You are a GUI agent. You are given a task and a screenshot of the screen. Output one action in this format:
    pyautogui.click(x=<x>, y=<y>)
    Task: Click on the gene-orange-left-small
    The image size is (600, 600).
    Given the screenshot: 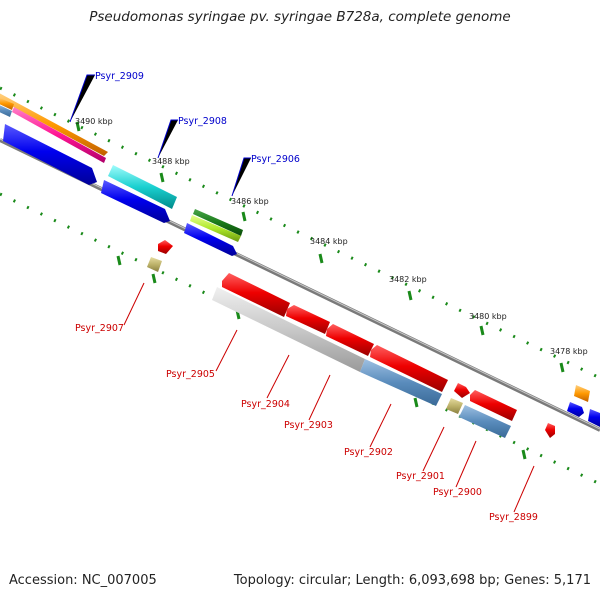 What is the action you would take?
    pyautogui.click(x=7, y=103)
    